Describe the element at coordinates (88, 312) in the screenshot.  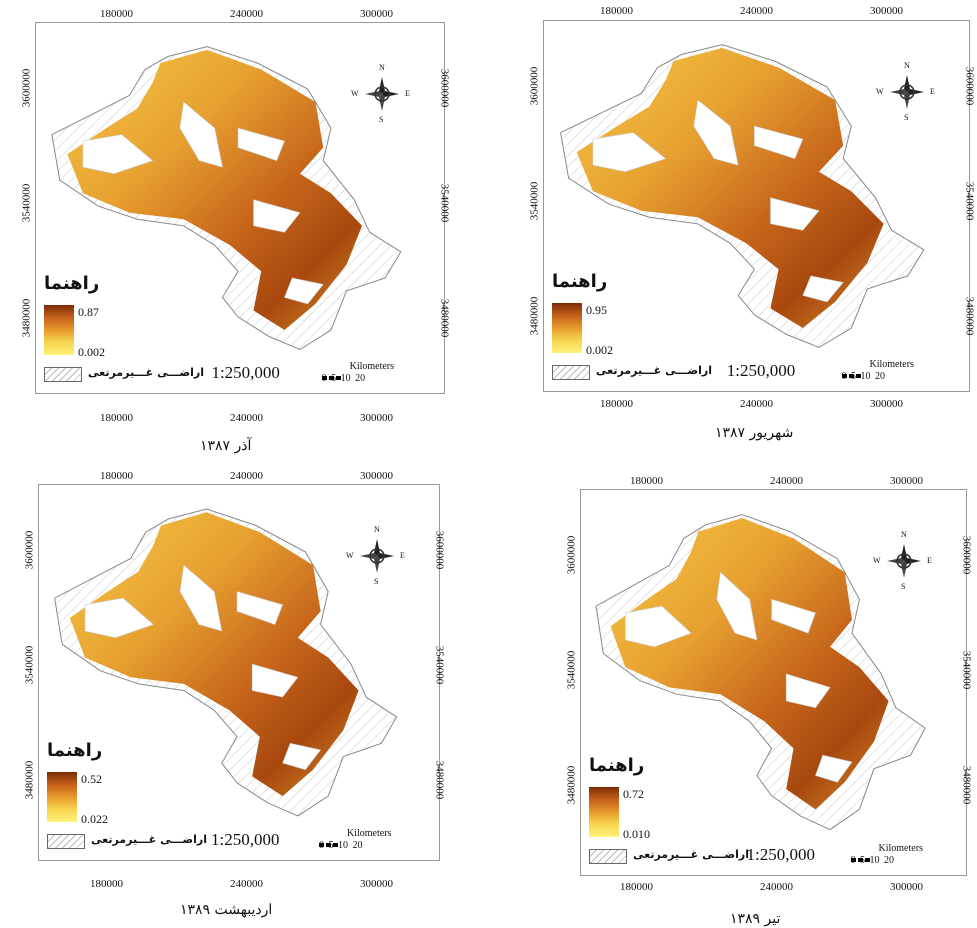
I see `legend-max-value: 0.87` at that location.